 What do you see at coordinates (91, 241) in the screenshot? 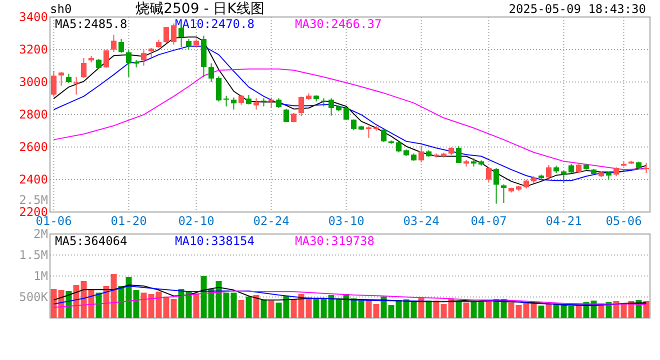
I see `text: MA5:364064` at bounding box center [91, 241].